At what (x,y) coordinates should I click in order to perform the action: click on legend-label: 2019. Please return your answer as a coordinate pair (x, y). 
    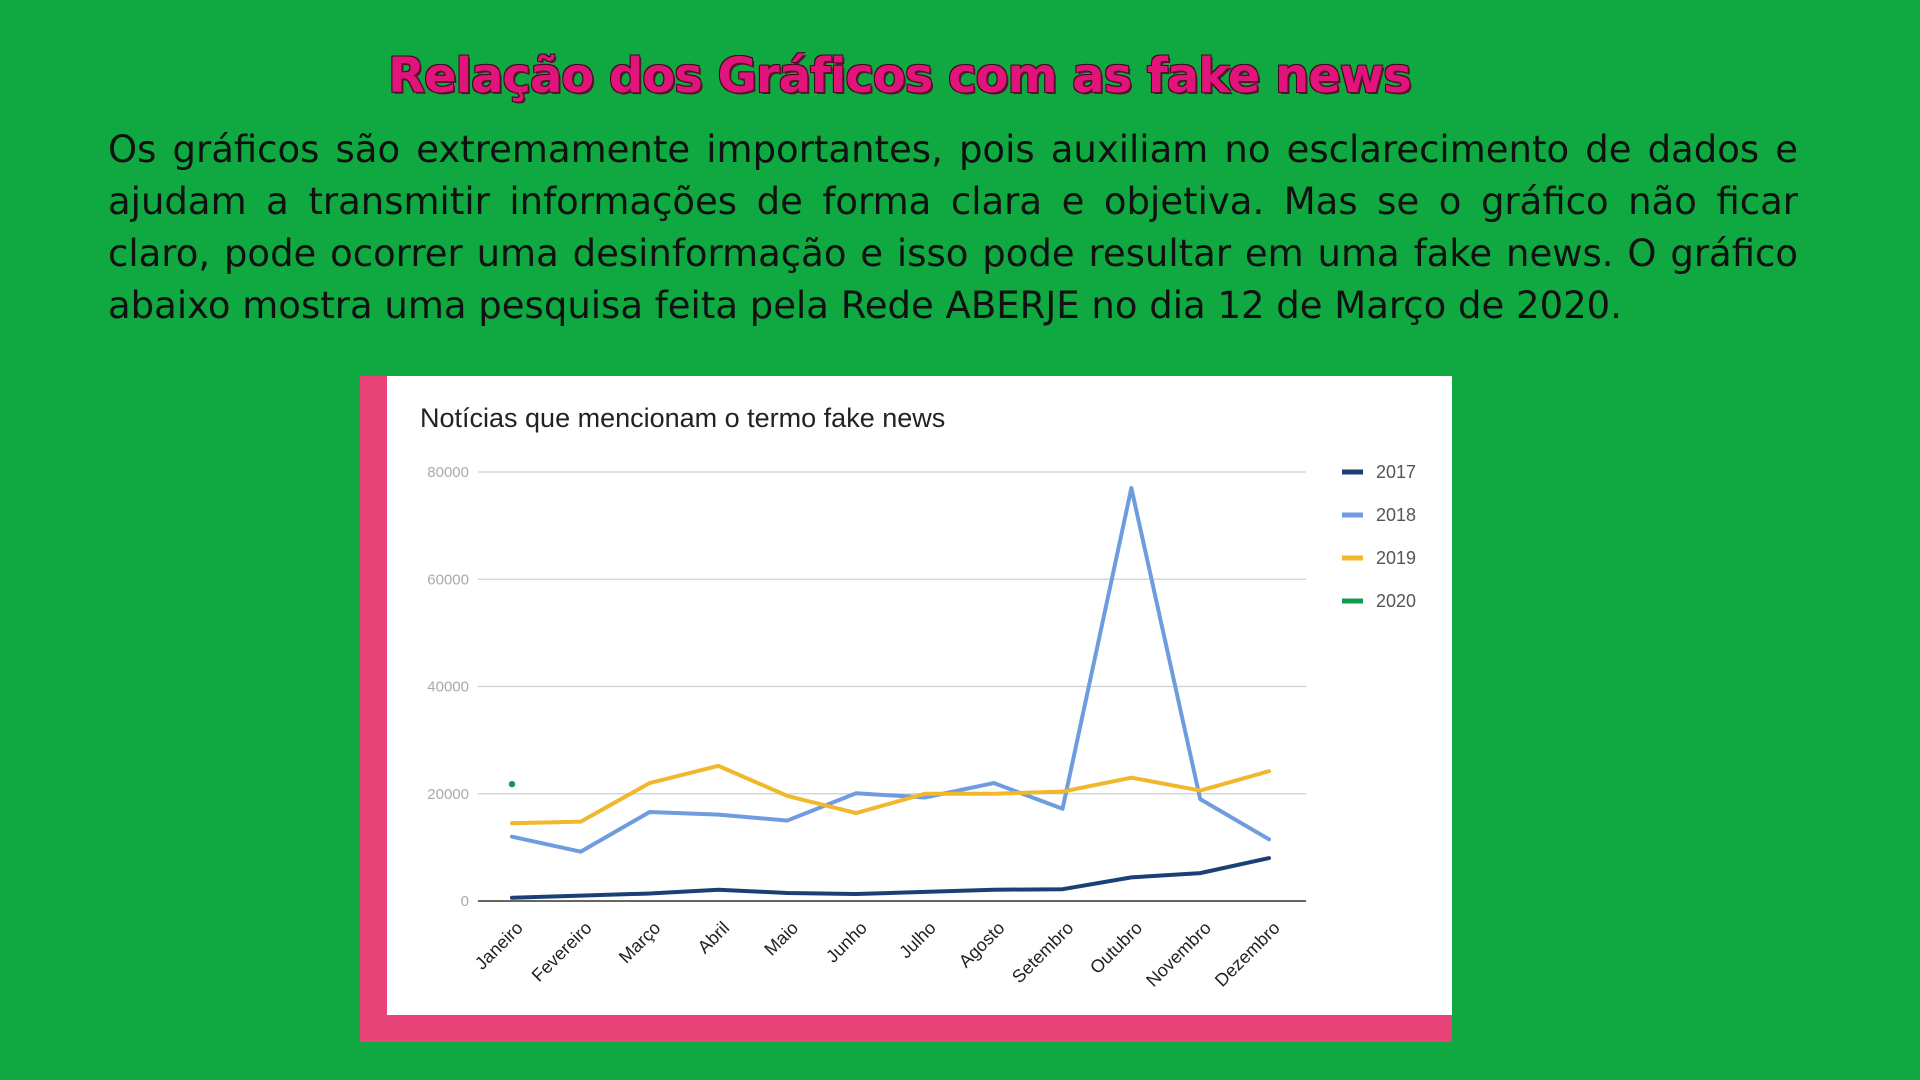
    Looking at the image, I should click on (1396, 558).